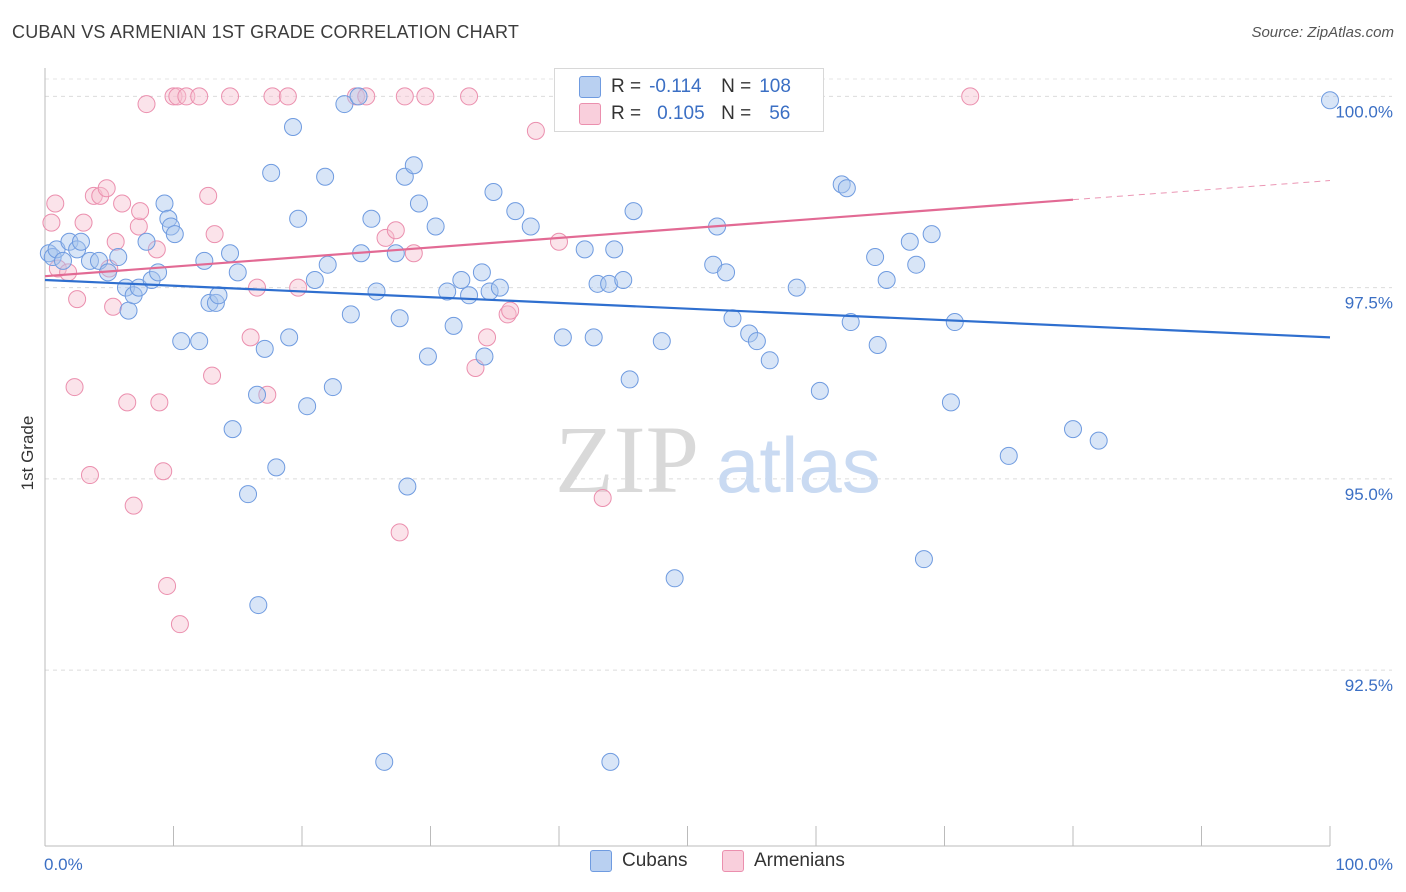 This screenshot has width=1406, height=892. What do you see at coordinates (684, 114) in the screenshot?
I see `legend-row-armenians: R = 0.105 N = 56` at bounding box center [684, 114].